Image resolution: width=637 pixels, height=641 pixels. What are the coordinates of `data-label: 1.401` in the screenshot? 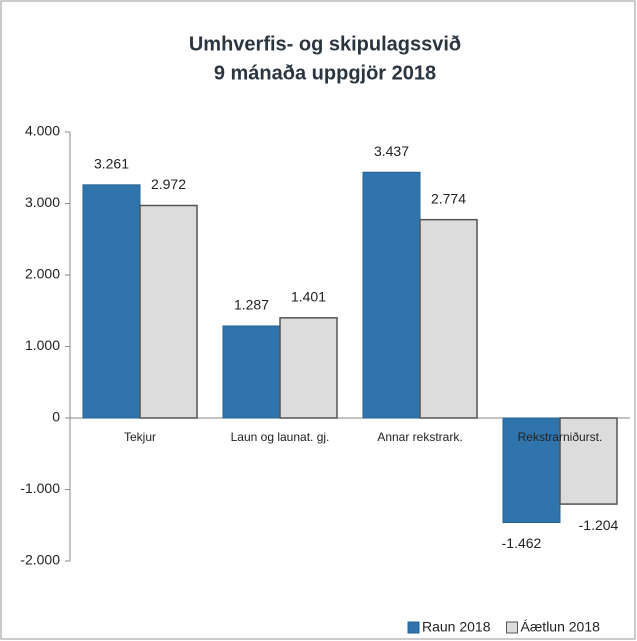 It's located at (308, 297).